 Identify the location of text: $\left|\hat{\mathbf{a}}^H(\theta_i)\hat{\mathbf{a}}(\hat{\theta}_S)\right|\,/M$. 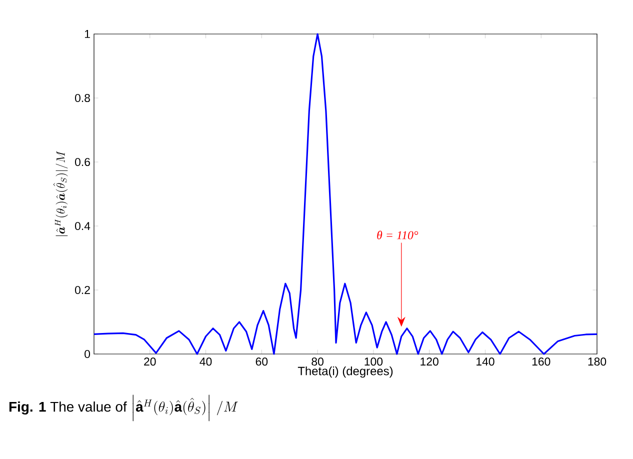
(185, 408).